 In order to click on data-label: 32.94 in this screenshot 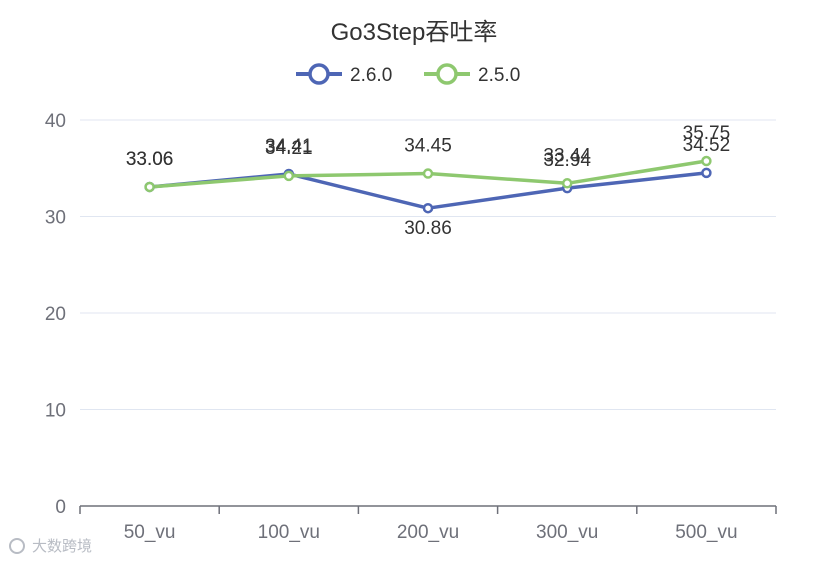, I will do `click(567, 160)`.